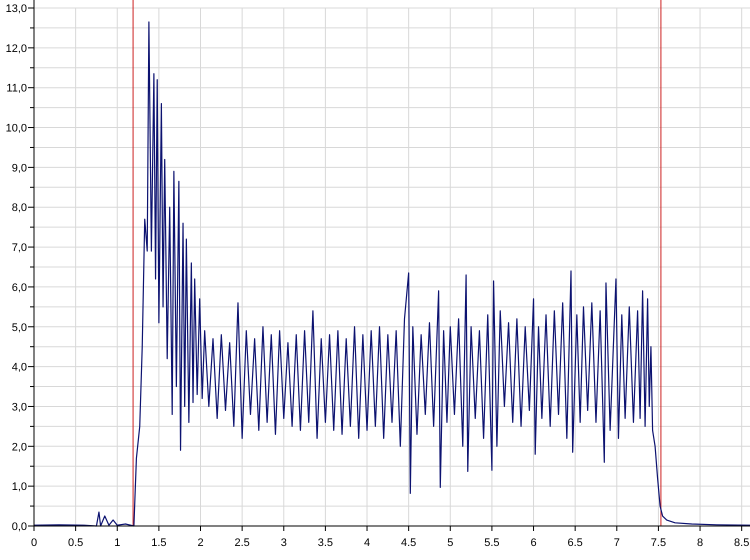  Describe the element at coordinates (16, 48) in the screenshot. I see `y-tick-label: 12,0` at that location.